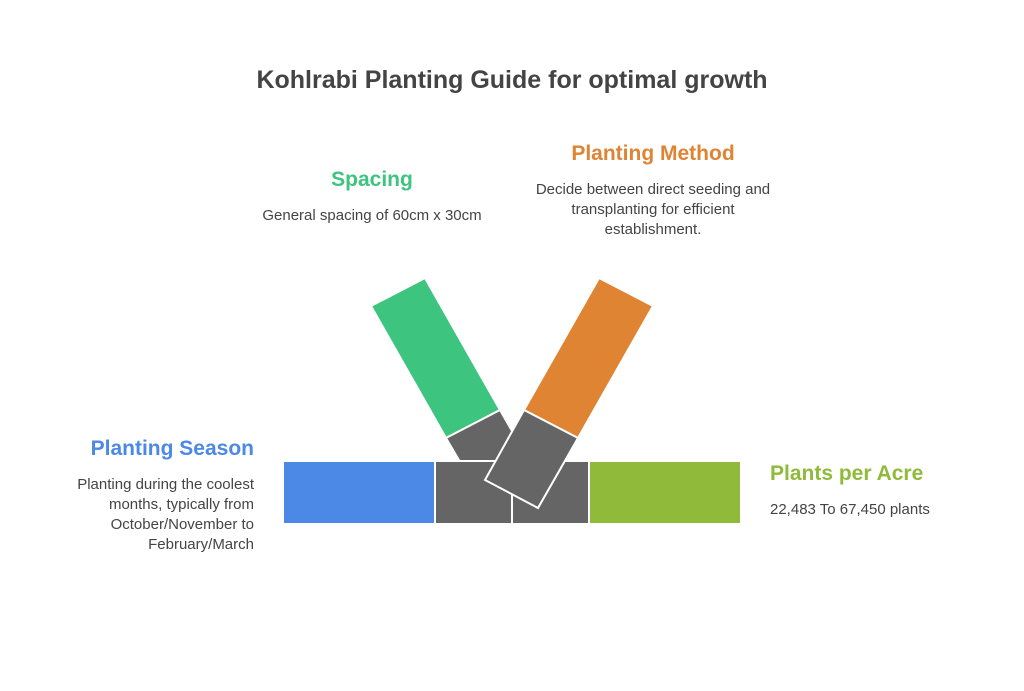 This screenshot has height=691, width=1024. What do you see at coordinates (372, 179) in the screenshot?
I see `spacing-heading: Spacing` at bounding box center [372, 179].